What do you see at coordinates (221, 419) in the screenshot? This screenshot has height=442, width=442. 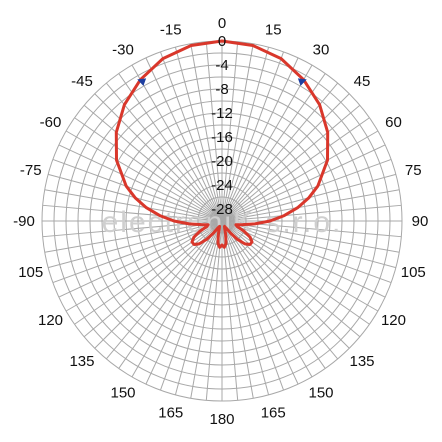 I see `angle-tick-label: 180` at bounding box center [221, 419].